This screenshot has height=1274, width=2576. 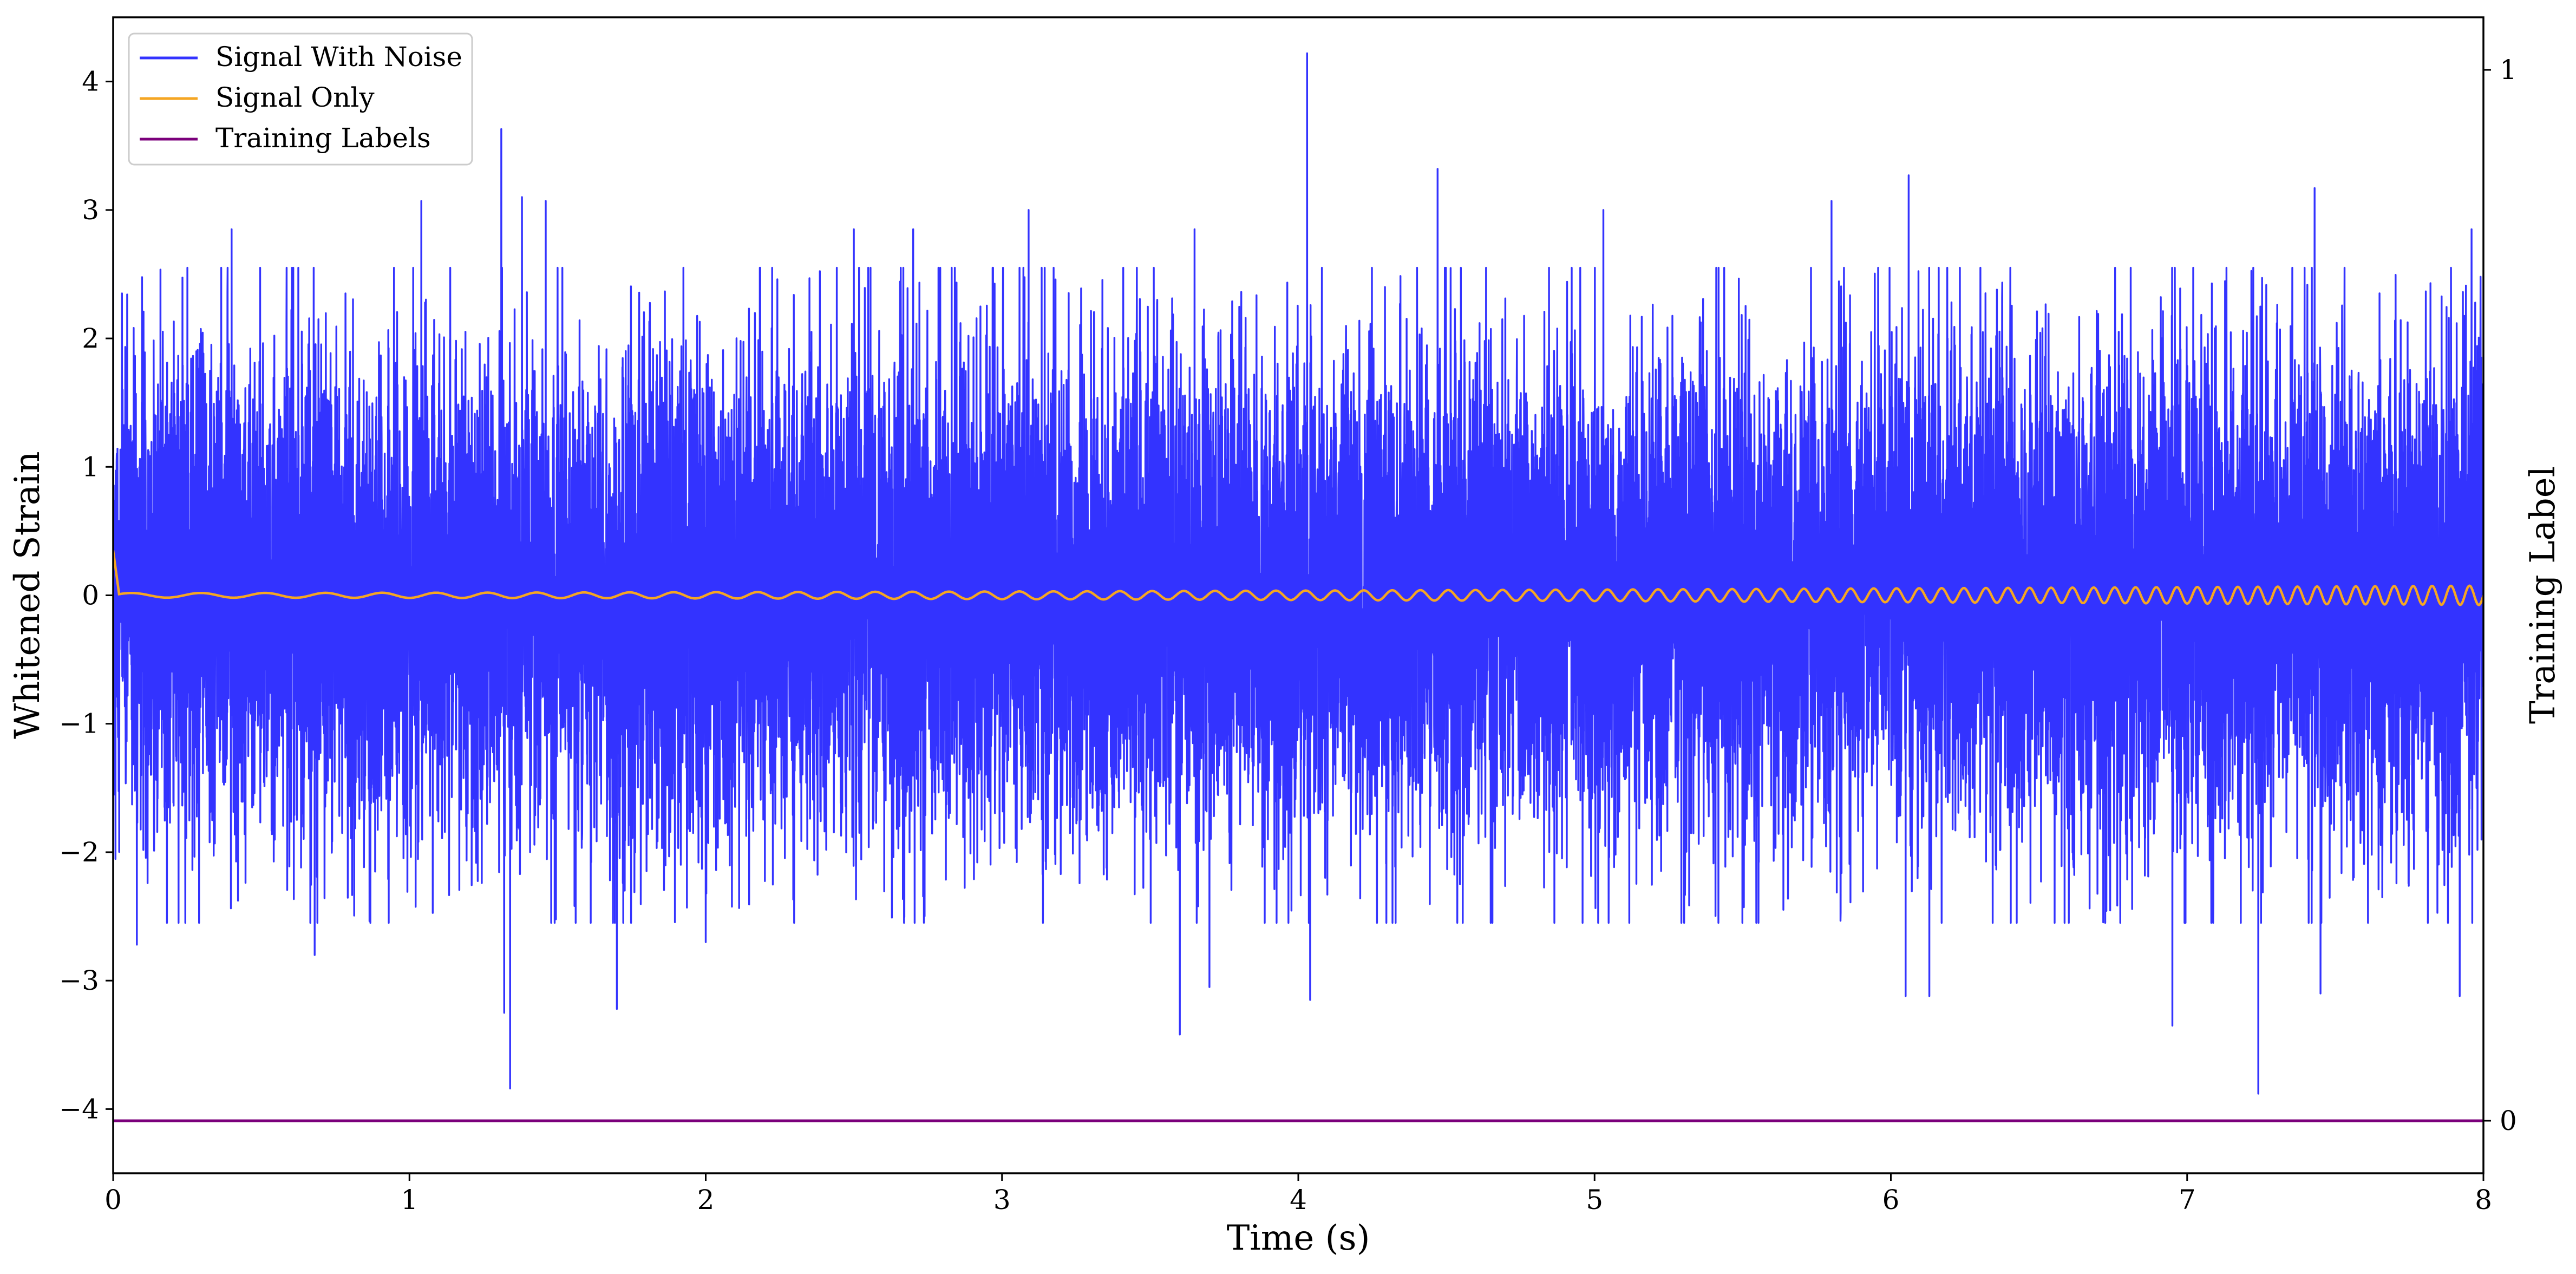 I want to click on y-axis-ticks: −4 −3 −2 −1 0 1 2 3 4, so click(x=86, y=595).